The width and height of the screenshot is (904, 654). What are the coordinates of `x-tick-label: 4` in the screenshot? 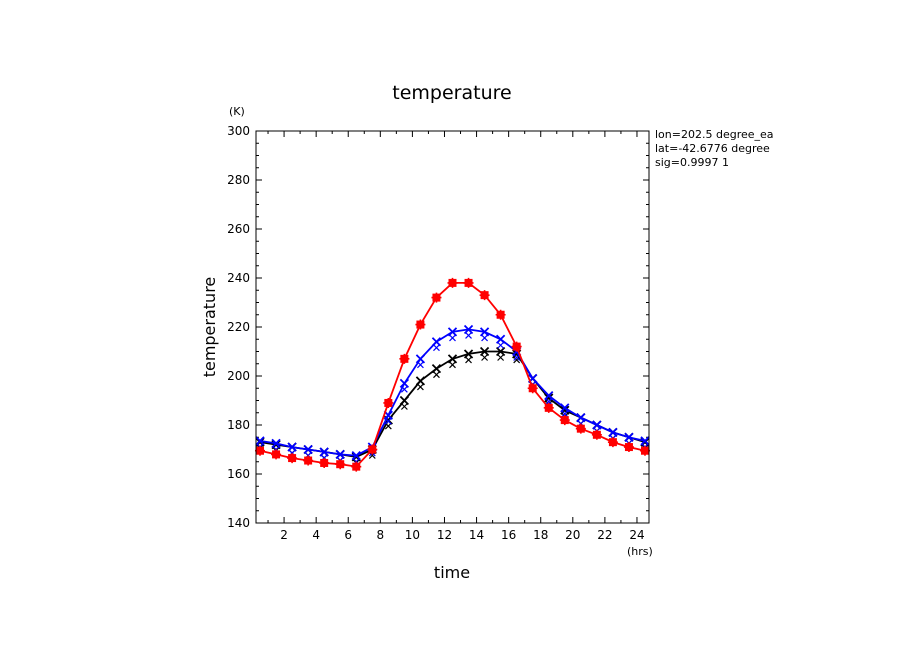 It's located at (316, 535).